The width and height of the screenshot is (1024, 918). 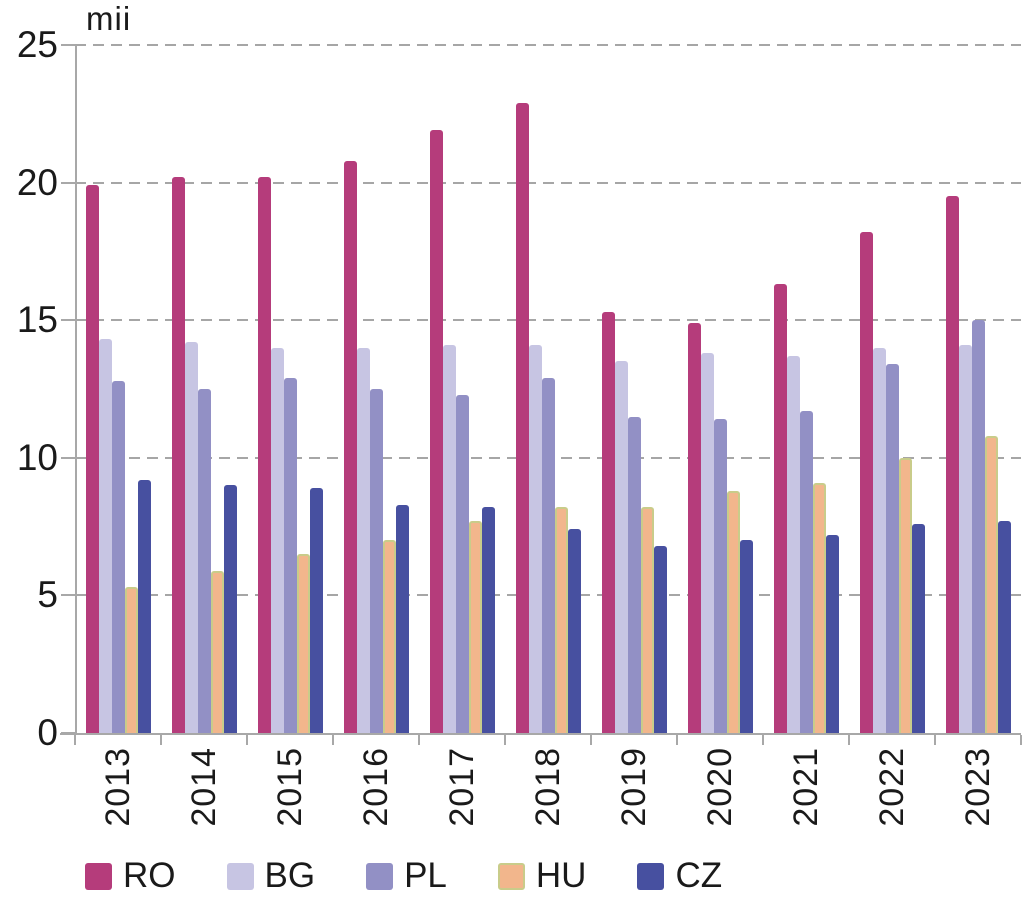 I want to click on bar-BG-2019, so click(x=621, y=547).